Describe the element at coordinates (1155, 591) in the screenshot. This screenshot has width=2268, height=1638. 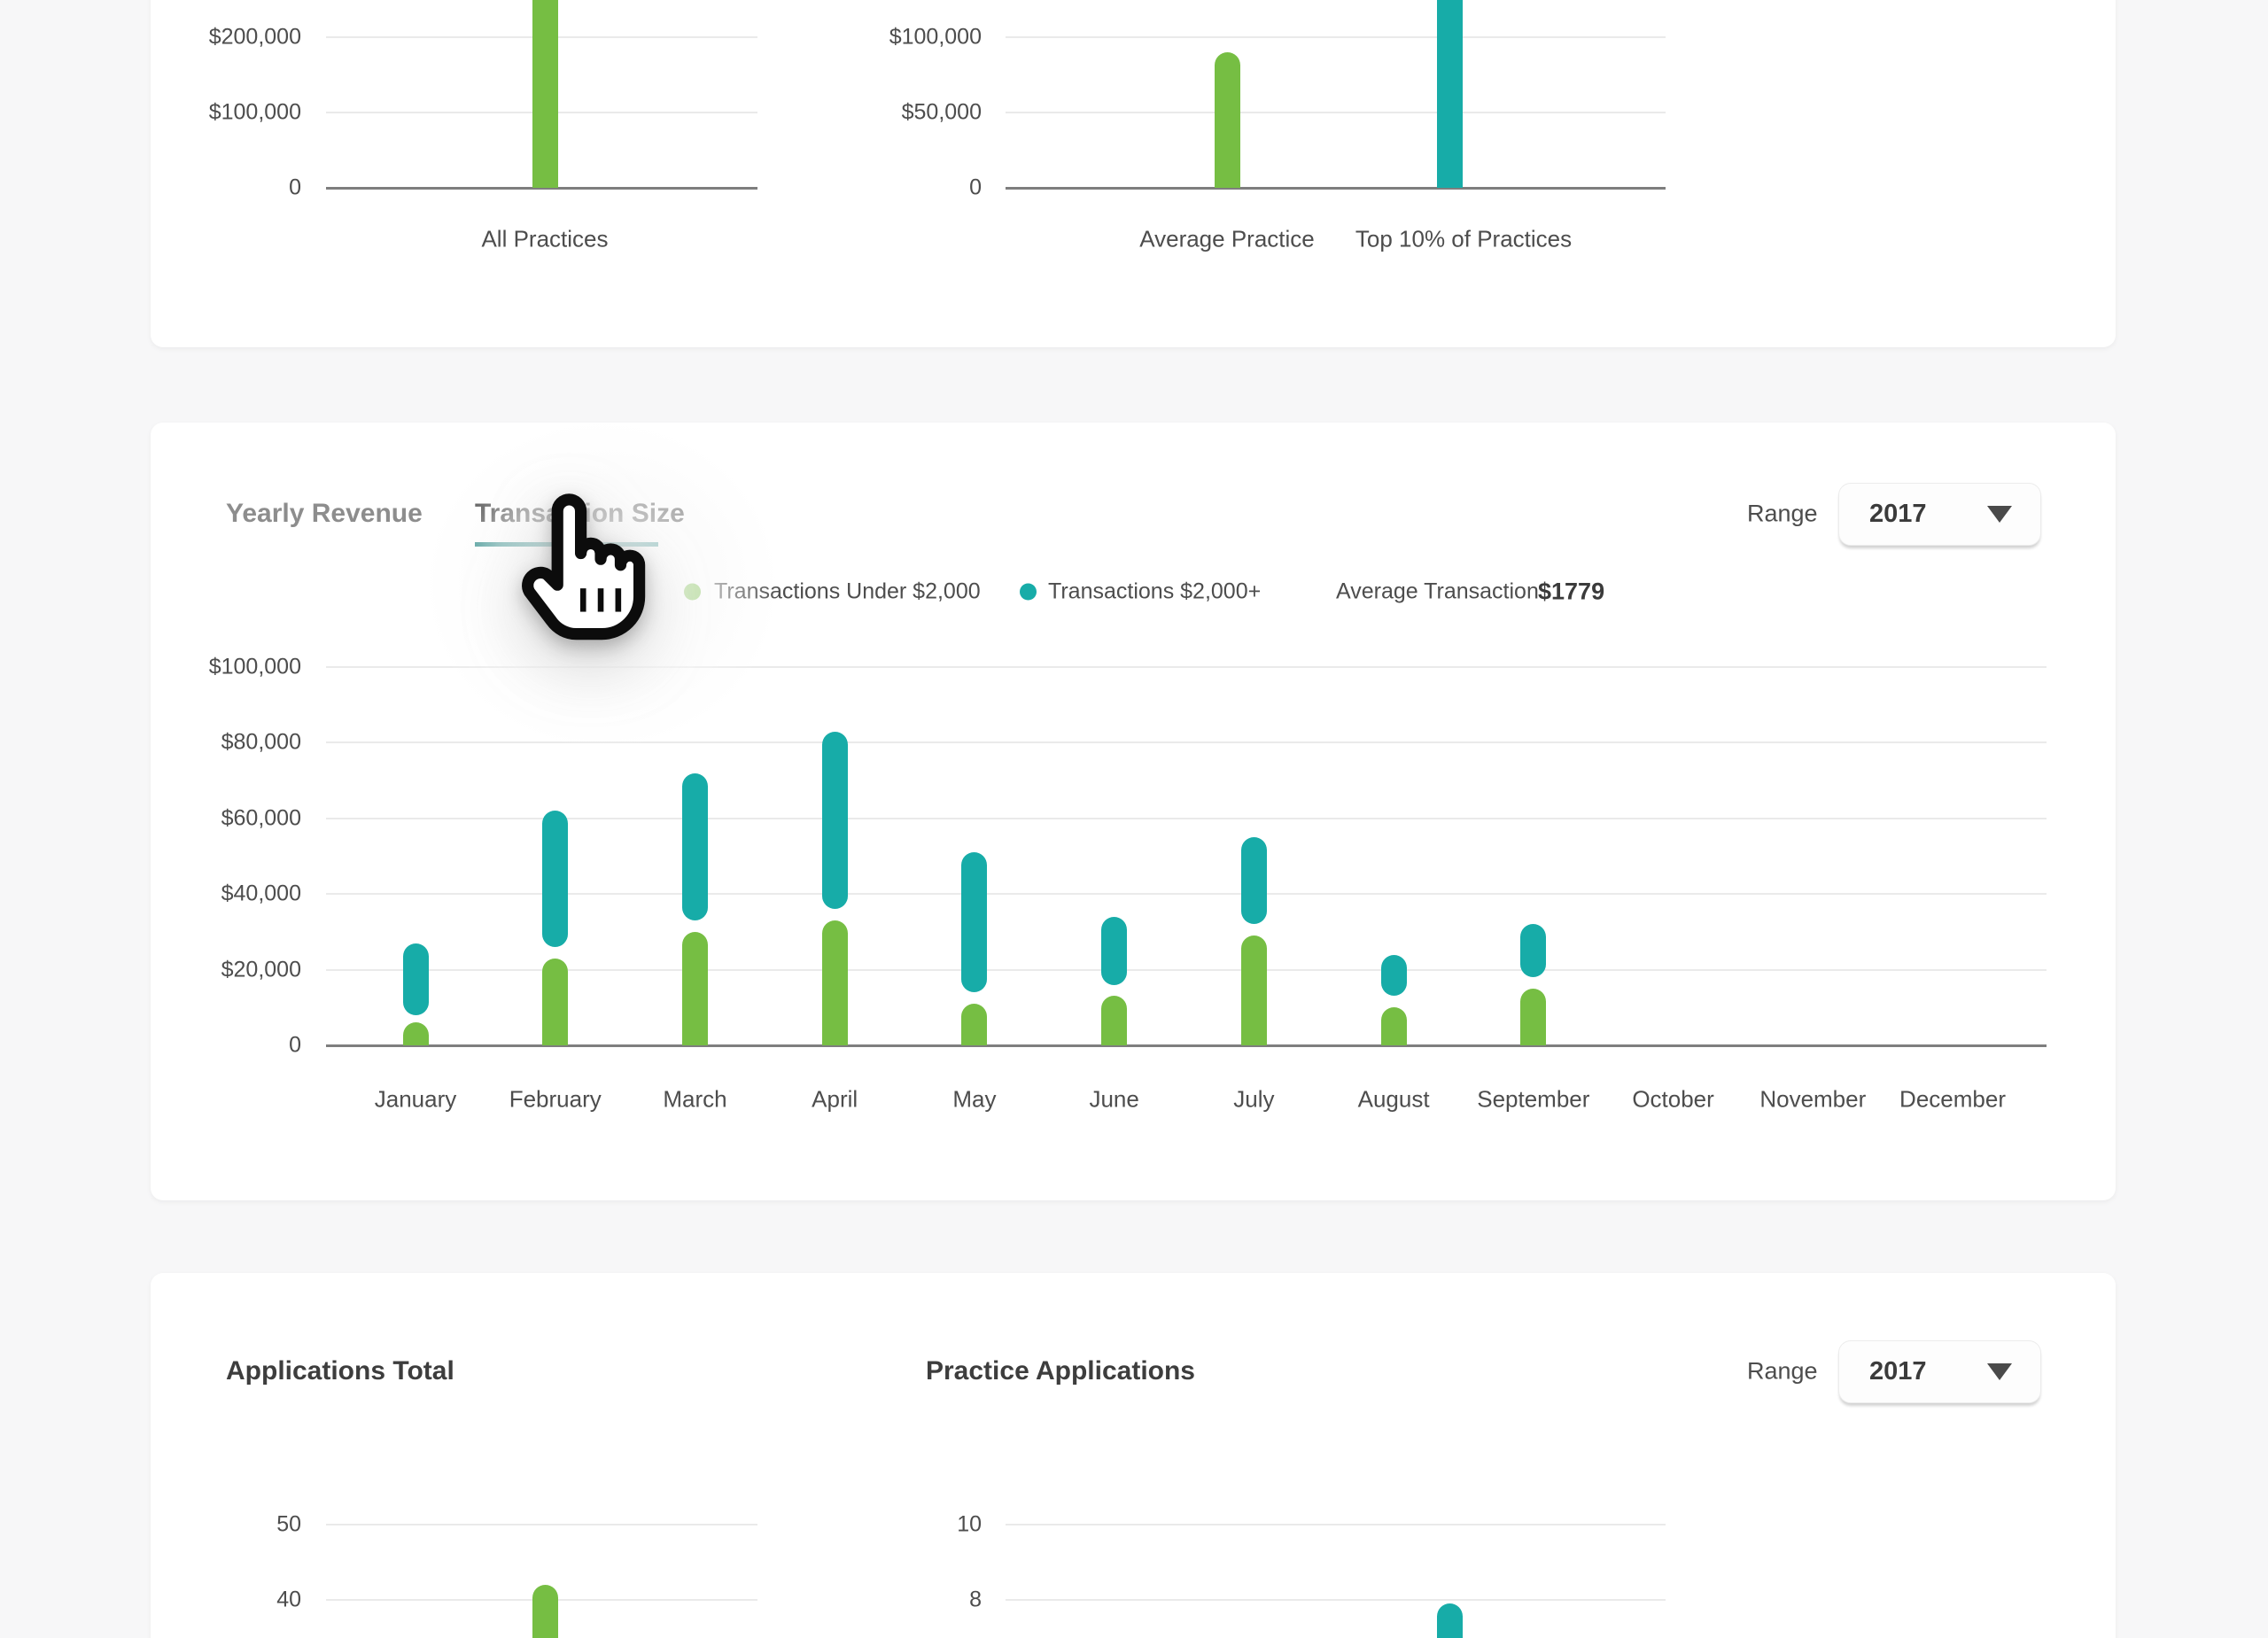
I see `legend-label-over-2000: Transactions $2,000+` at that location.